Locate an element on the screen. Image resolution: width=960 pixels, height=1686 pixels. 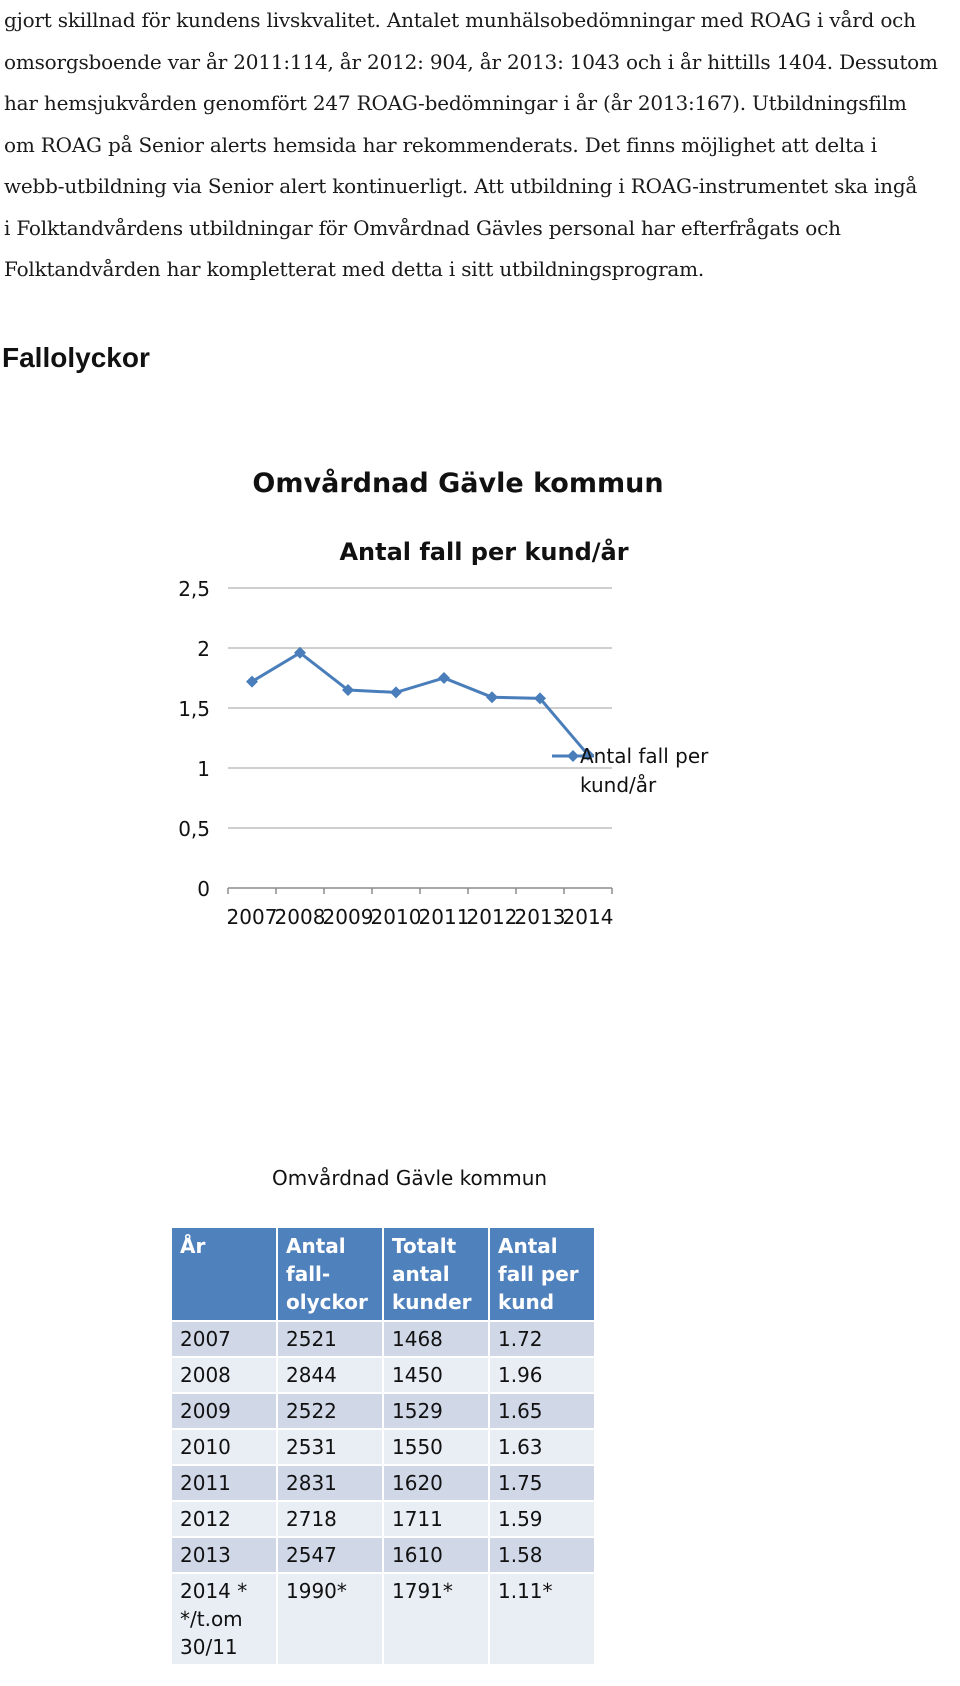
cell-text: kund is located at coordinates (526, 1302).